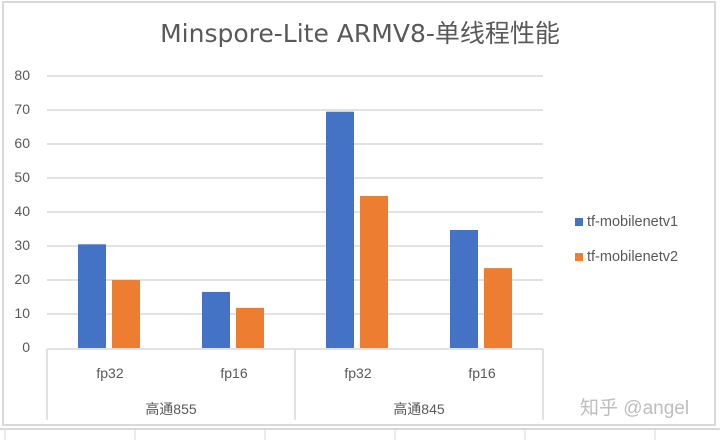 This screenshot has height=440, width=720. I want to click on y-tick-label: 40, so click(22, 211).